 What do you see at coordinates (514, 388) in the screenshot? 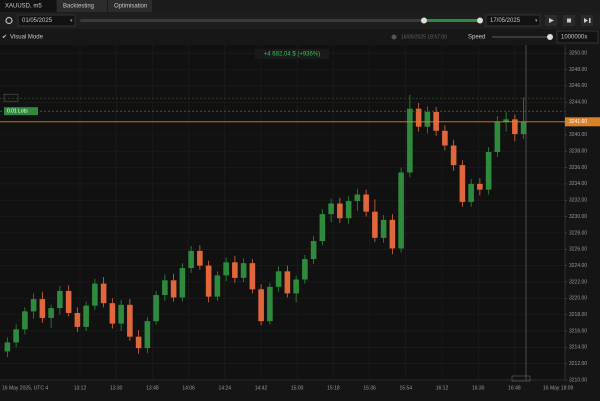
I see `x-tick-label: 16:48` at bounding box center [514, 388].